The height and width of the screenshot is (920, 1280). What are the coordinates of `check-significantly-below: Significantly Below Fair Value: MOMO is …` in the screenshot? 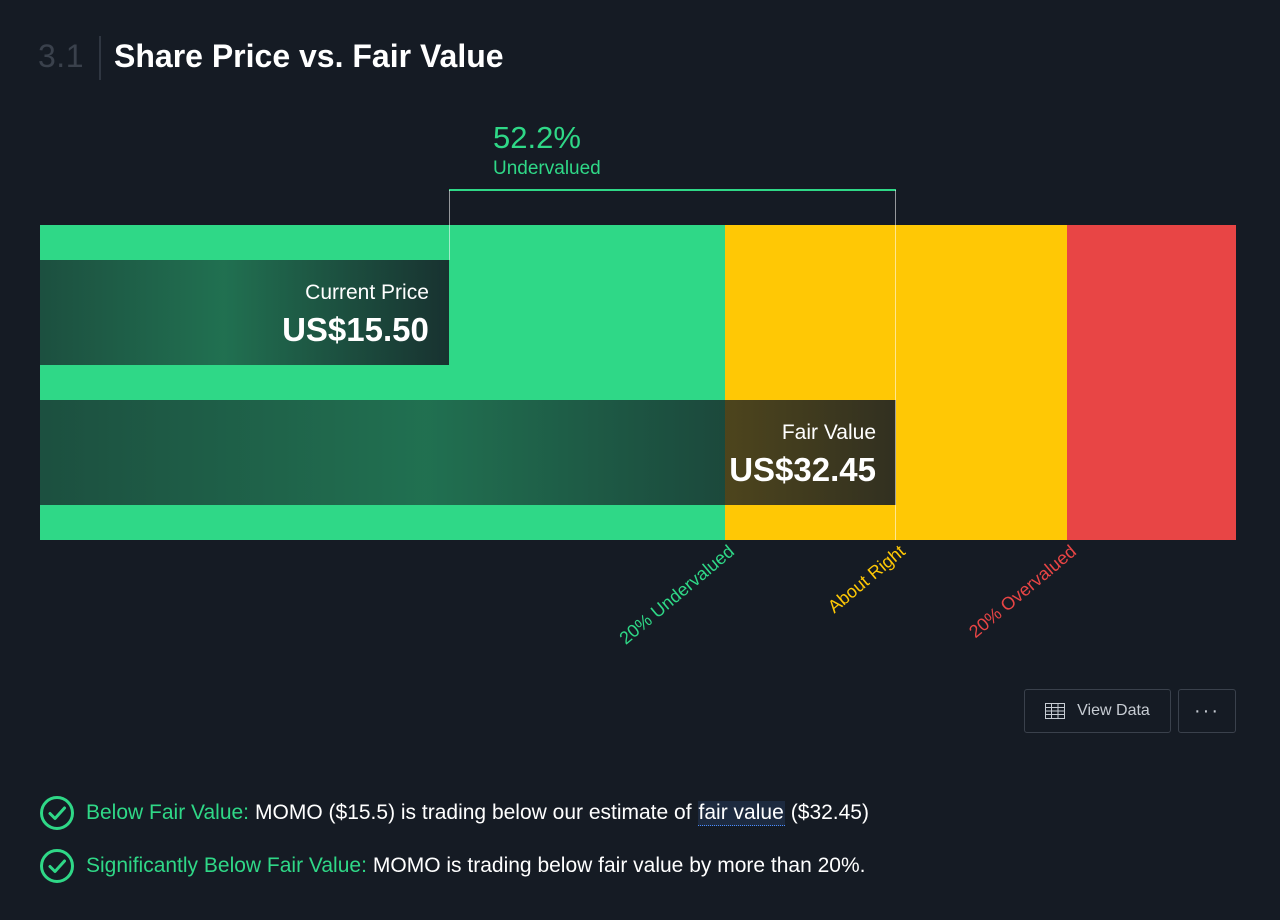 It's located at (452, 866).